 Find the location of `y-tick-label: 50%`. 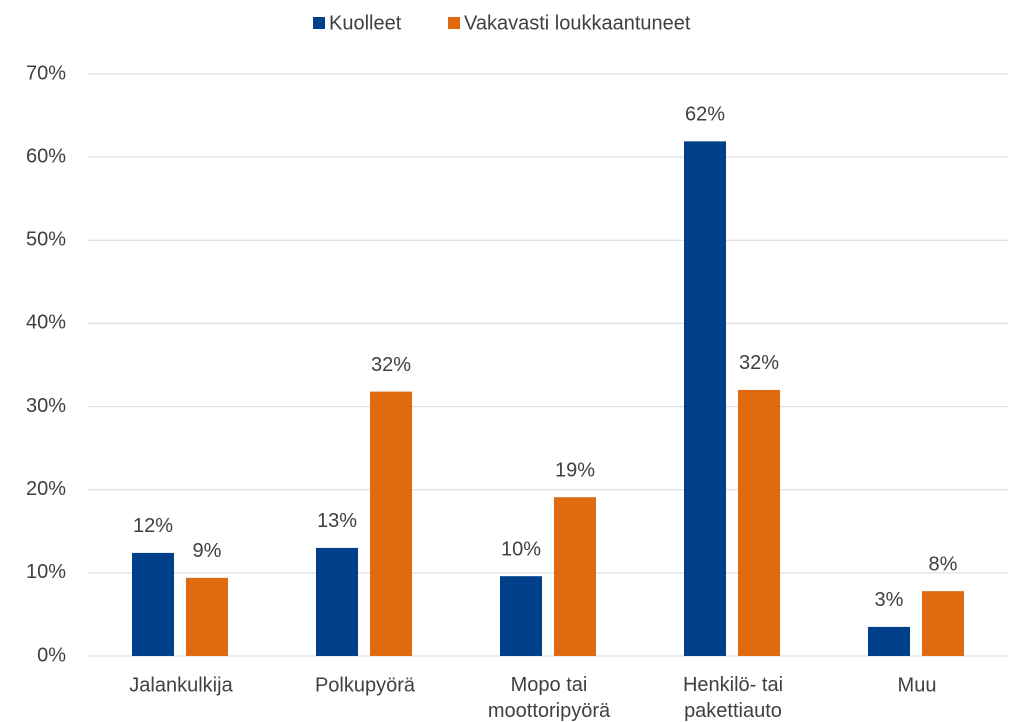

y-tick-label: 50% is located at coordinates (46, 240).